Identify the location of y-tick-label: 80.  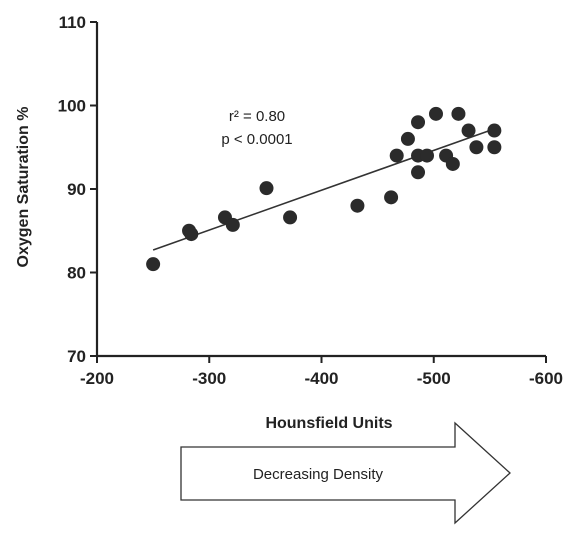
(76, 273).